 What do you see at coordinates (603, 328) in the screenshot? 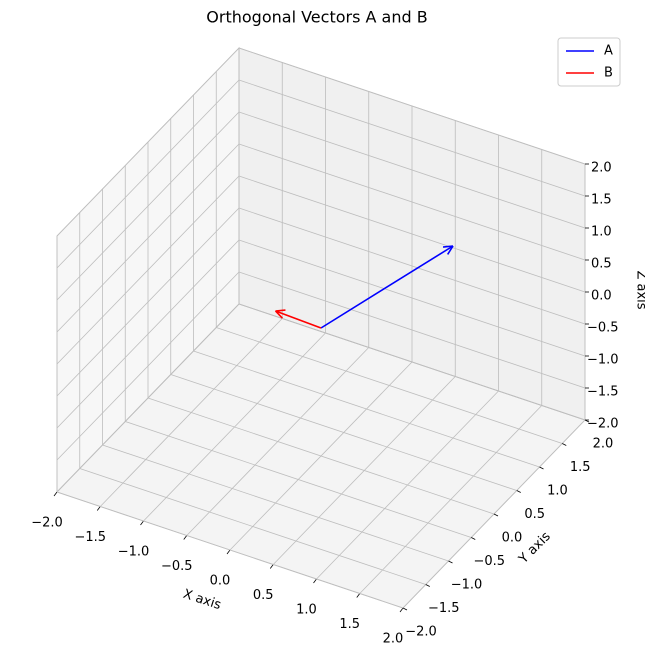
I see `z-tick-label: −0.5` at bounding box center [603, 328].